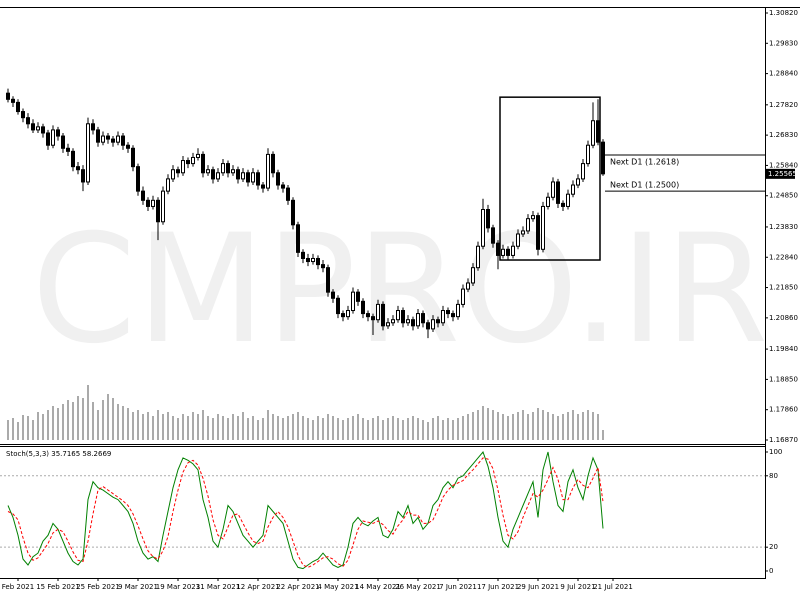 The image size is (800, 600). What do you see at coordinates (18, 587) in the screenshot?
I see `x-tick-label: Feb 2021` at bounding box center [18, 587].